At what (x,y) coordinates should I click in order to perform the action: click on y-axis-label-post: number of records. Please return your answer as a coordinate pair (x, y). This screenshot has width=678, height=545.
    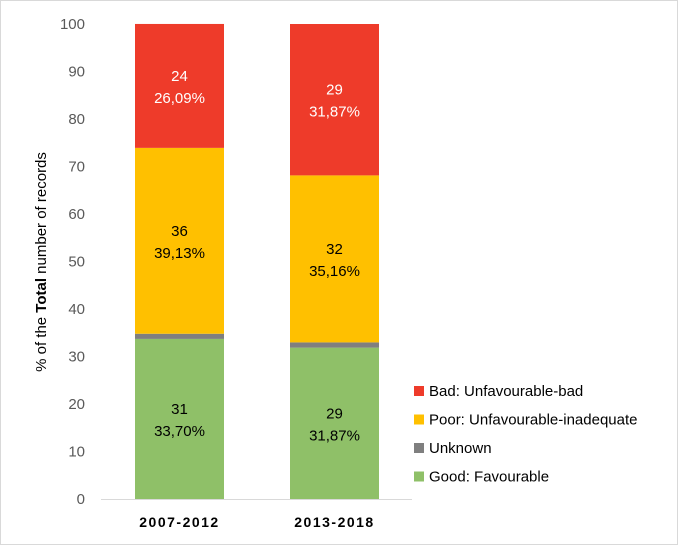
    Looking at the image, I should click on (41, 215).